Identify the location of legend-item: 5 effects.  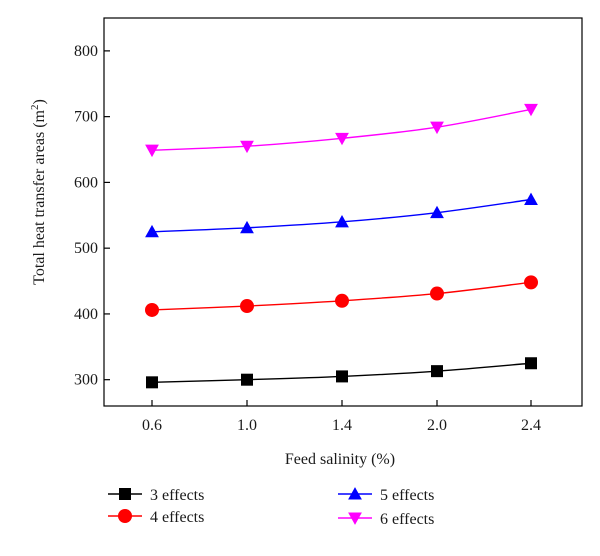
(386, 495).